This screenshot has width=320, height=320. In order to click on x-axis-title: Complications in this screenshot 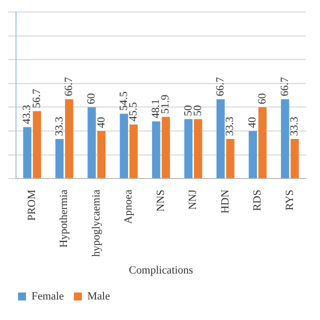, I will do `click(161, 270)`.